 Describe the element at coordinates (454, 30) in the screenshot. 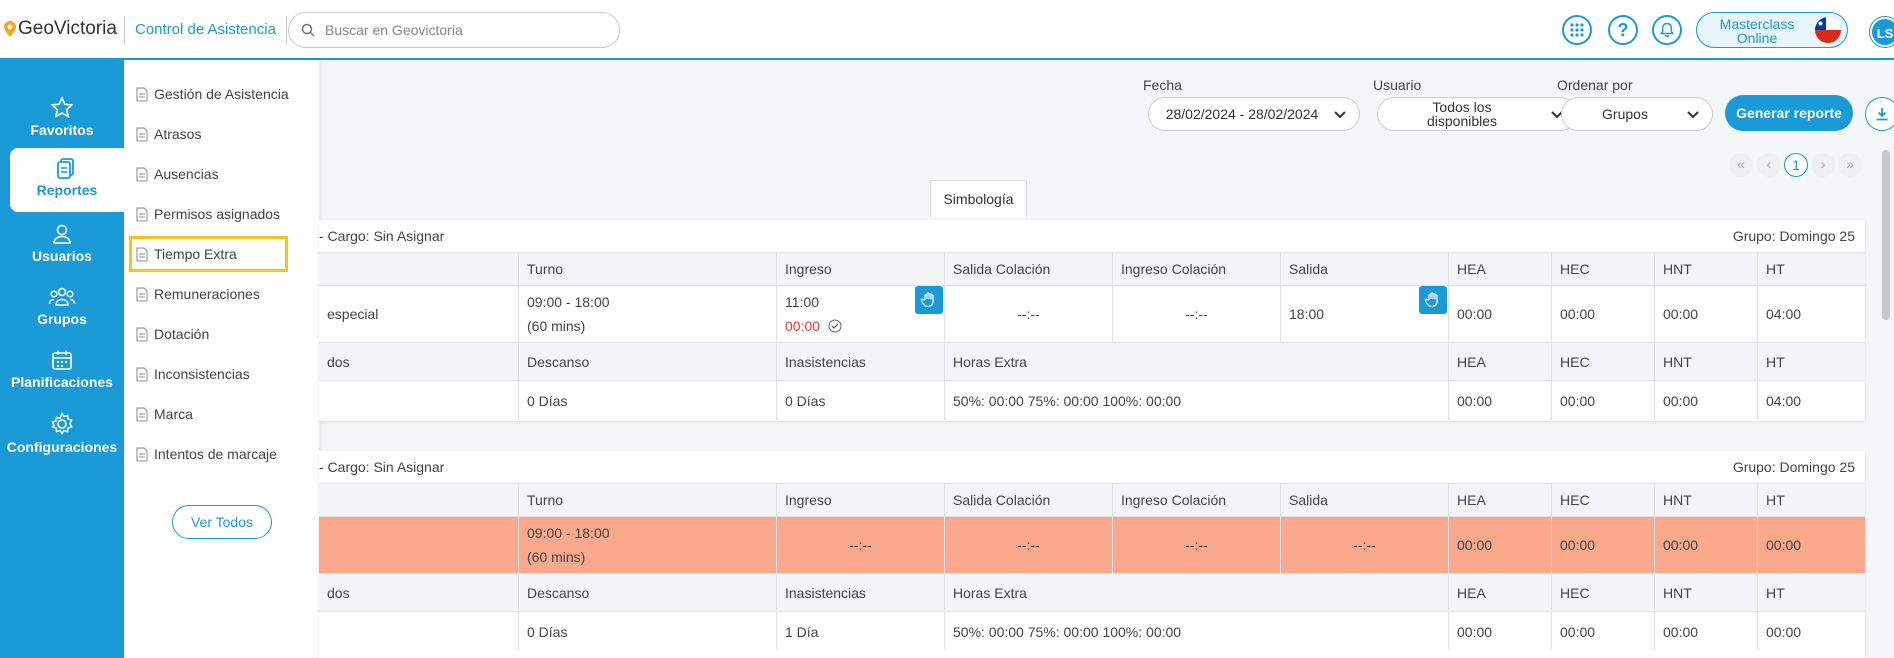

I see `search-input: Buscar en Geovictoria` at that location.